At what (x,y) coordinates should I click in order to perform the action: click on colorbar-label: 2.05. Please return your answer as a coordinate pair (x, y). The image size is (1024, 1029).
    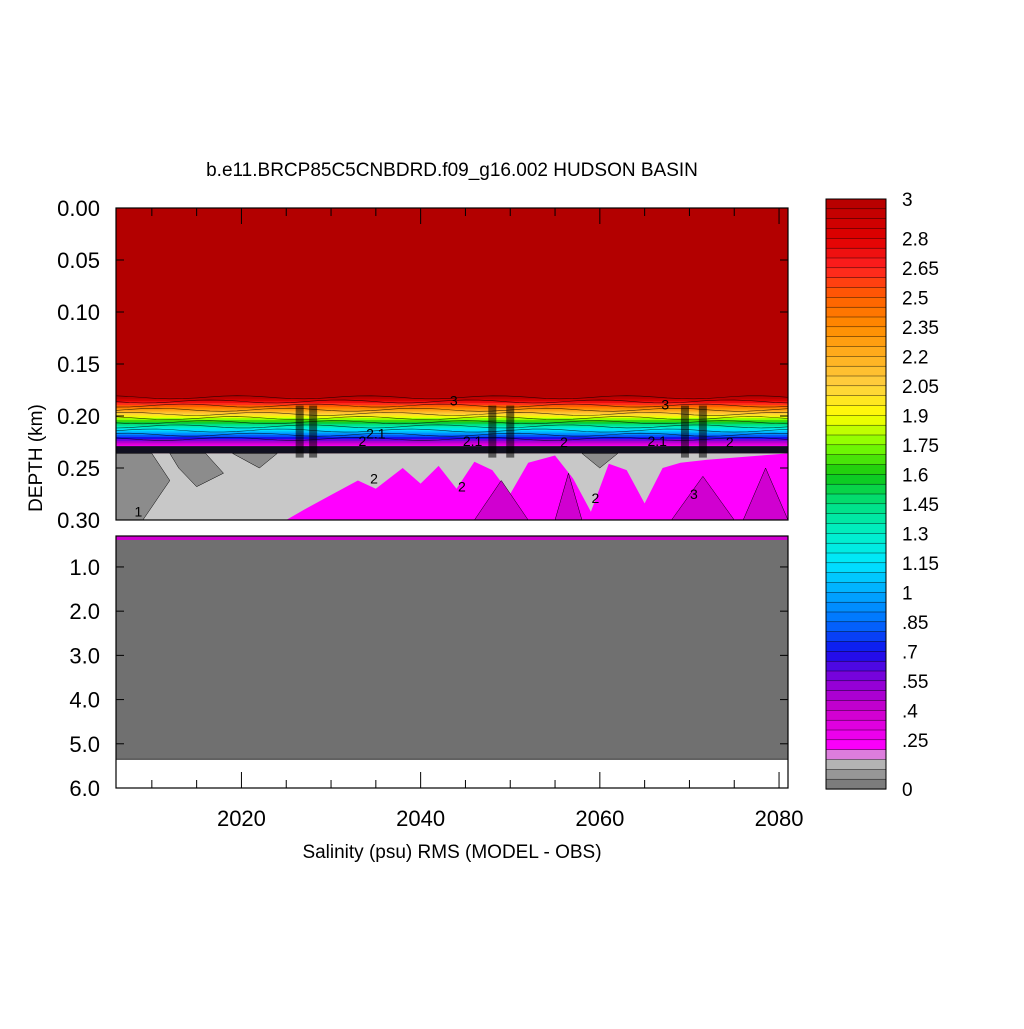
    Looking at the image, I should click on (920, 387).